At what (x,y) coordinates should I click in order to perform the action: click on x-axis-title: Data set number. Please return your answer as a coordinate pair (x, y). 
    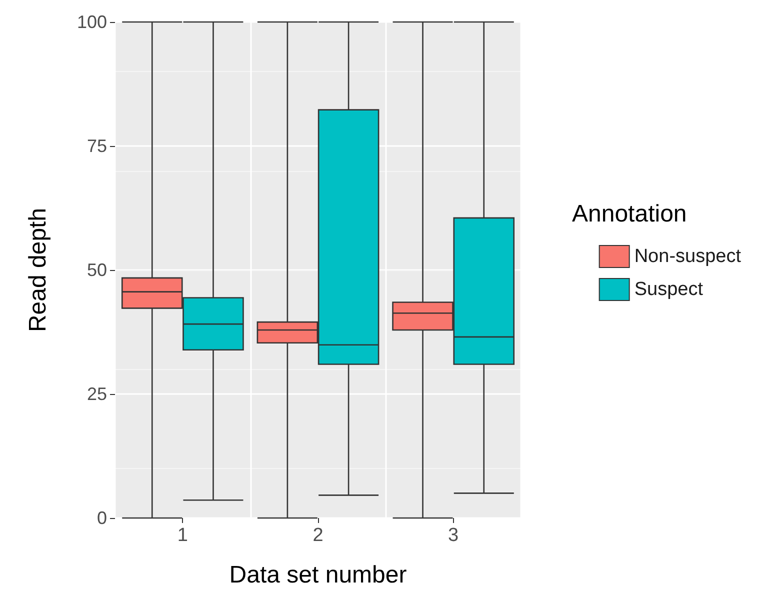
    Looking at the image, I should click on (318, 575).